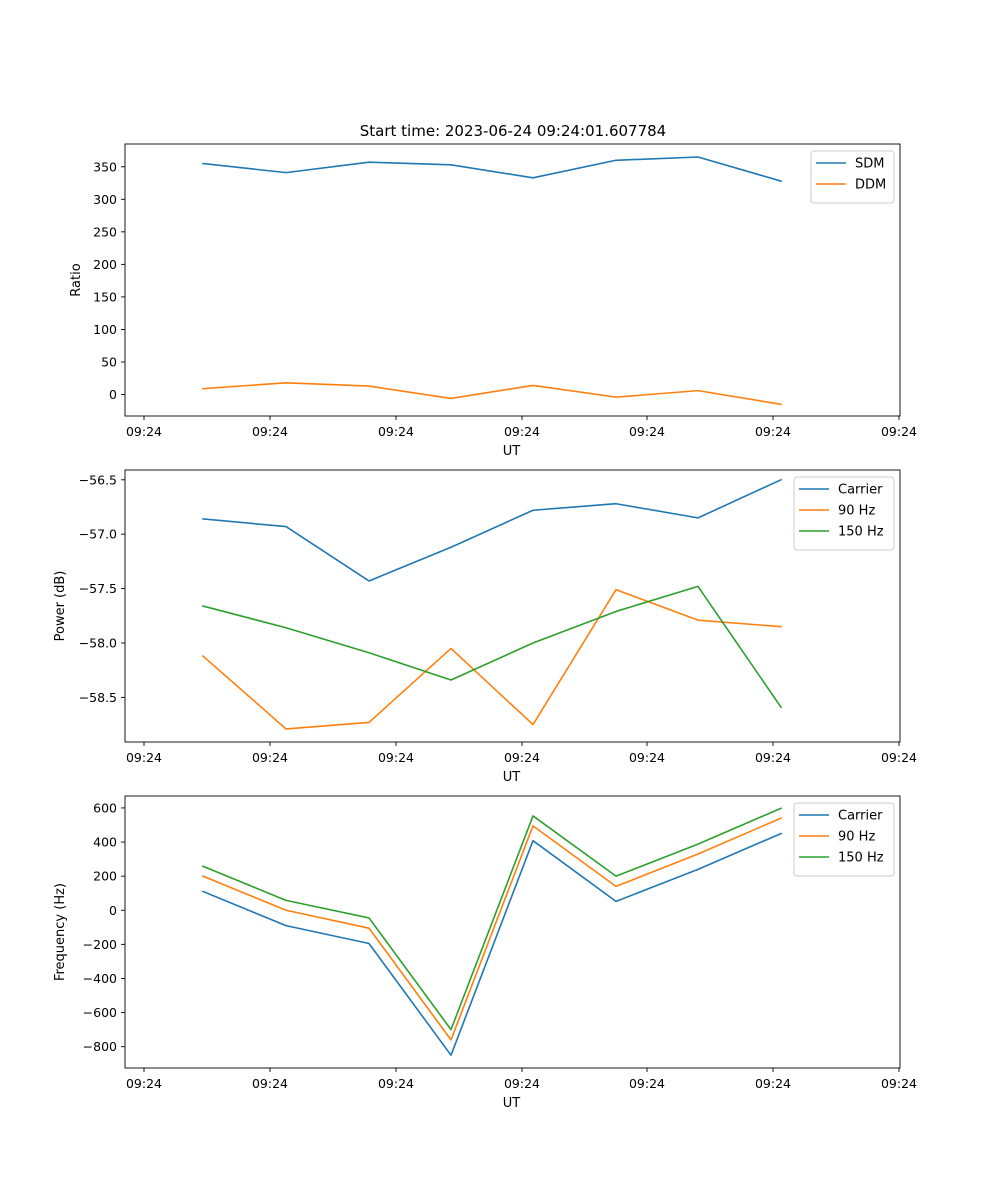 The width and height of the screenshot is (1000, 1200). Describe the element at coordinates (98, 697) in the screenshot. I see `y-tick-label: −58.5` at that location.